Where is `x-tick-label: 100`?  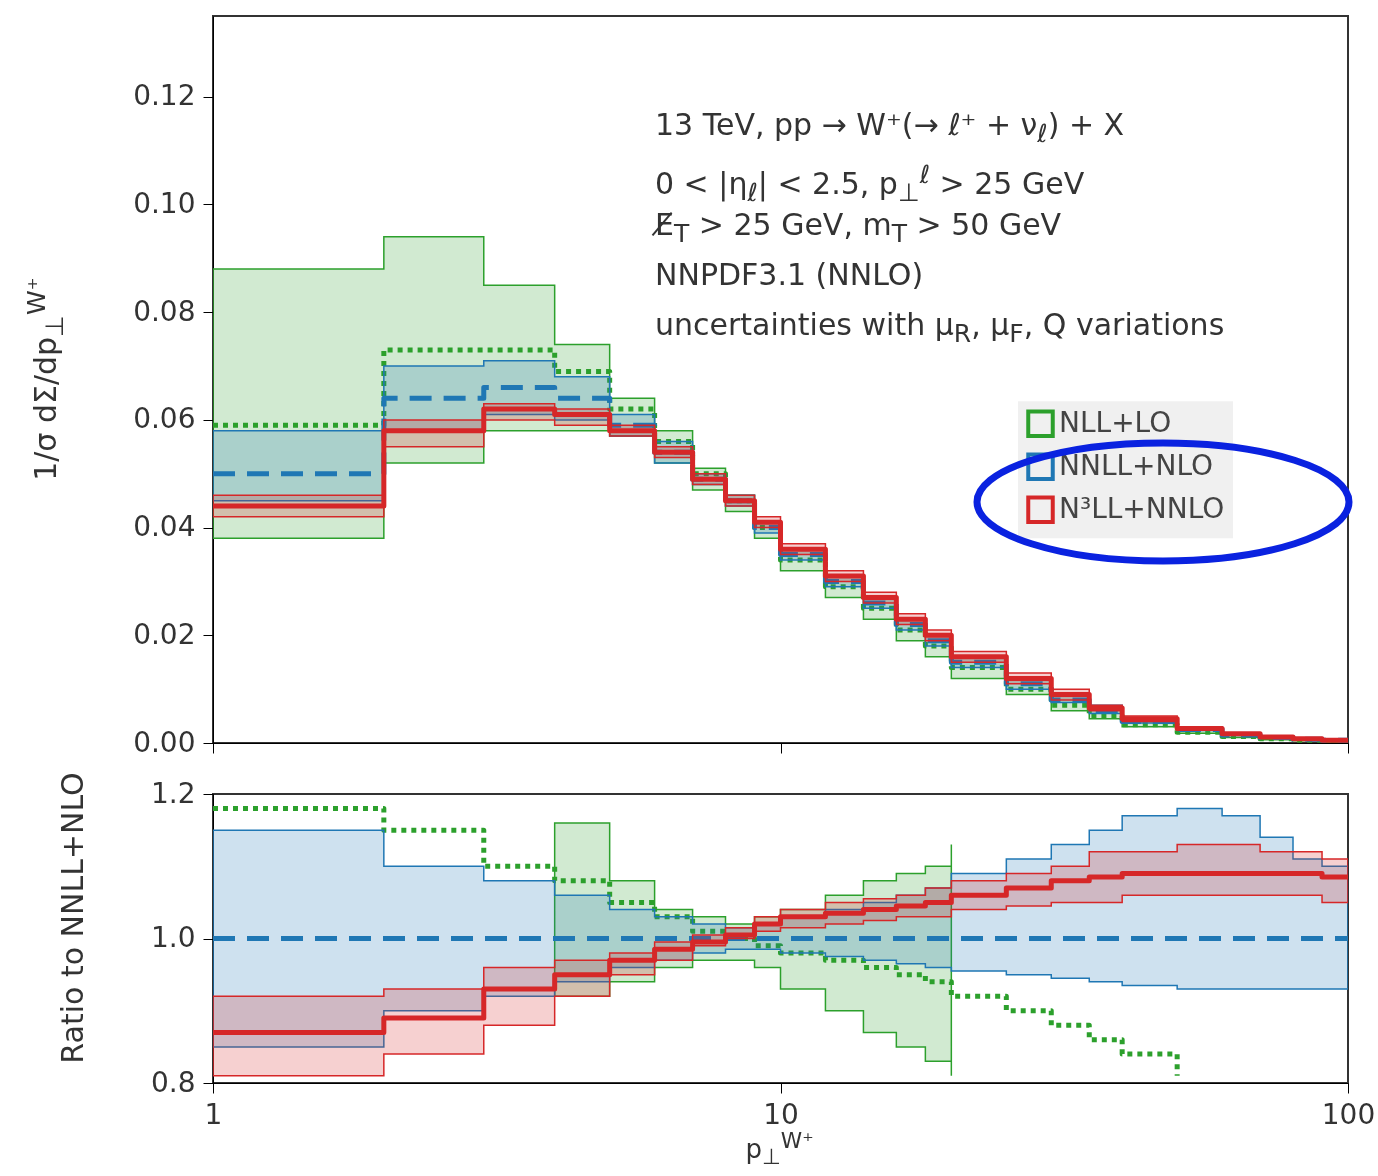
x-tick-label: 100 is located at coordinates (1348, 1114).